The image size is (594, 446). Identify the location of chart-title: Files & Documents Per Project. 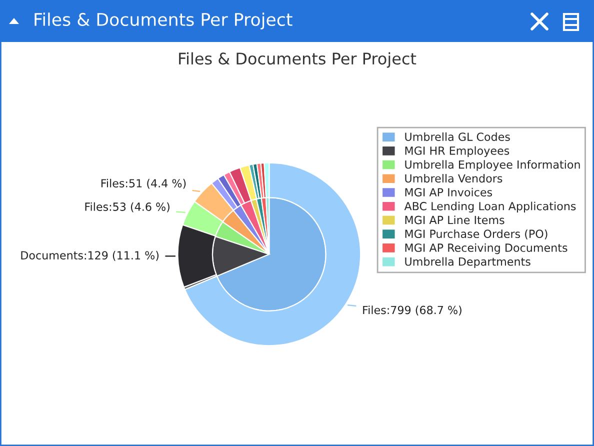
(297, 60).